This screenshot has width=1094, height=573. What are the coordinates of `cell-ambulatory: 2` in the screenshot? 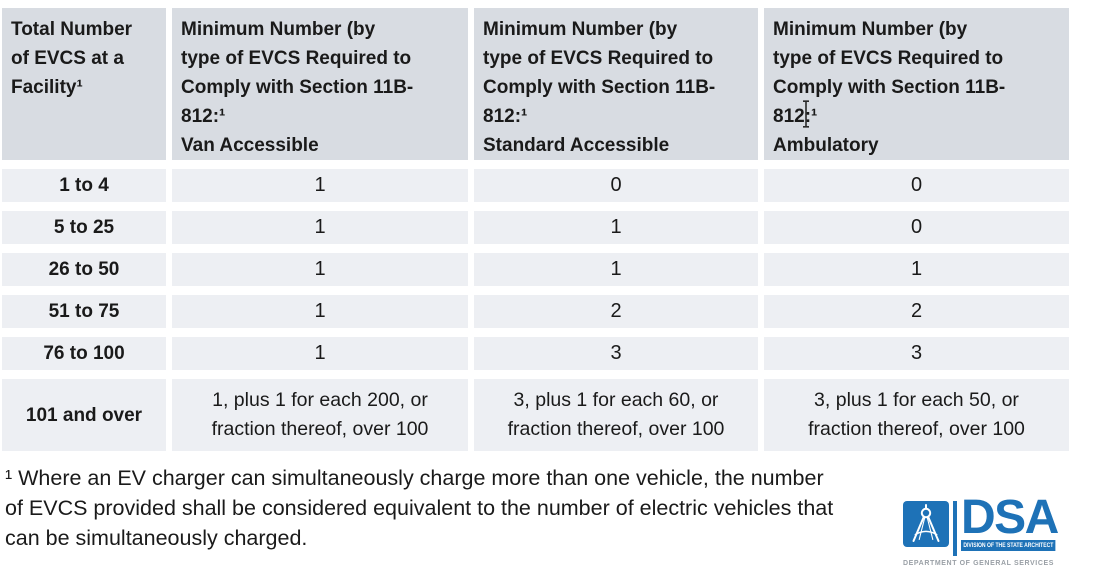 It's located at (916, 311).